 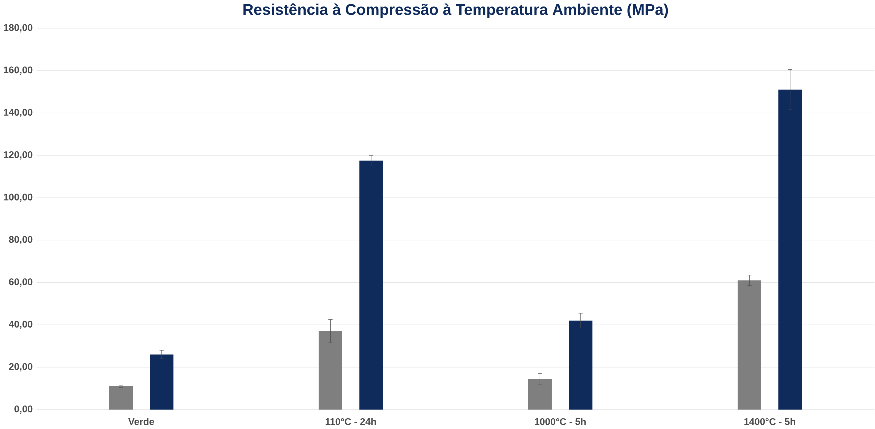 I want to click on y-tick-label: 180,00, so click(x=18, y=28).